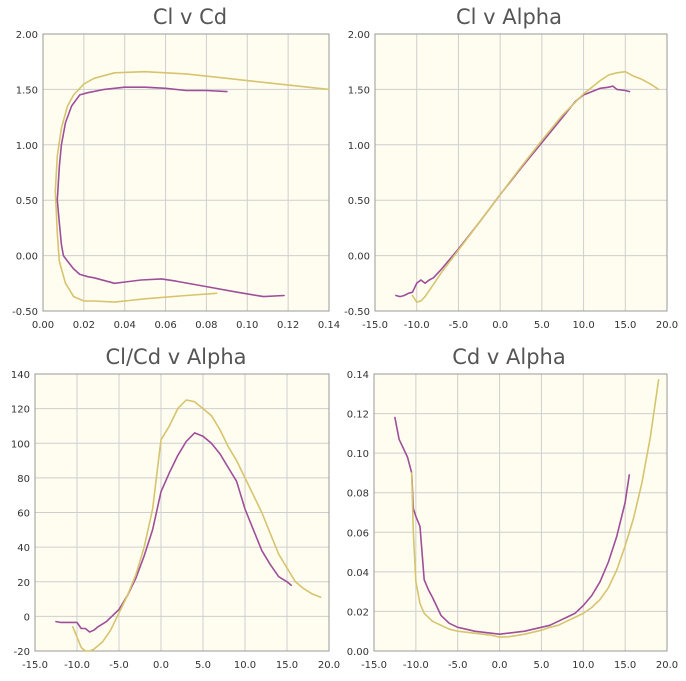 This screenshot has height=681, width=686. I want to click on x-tick-label: 0.08, so click(206, 325).